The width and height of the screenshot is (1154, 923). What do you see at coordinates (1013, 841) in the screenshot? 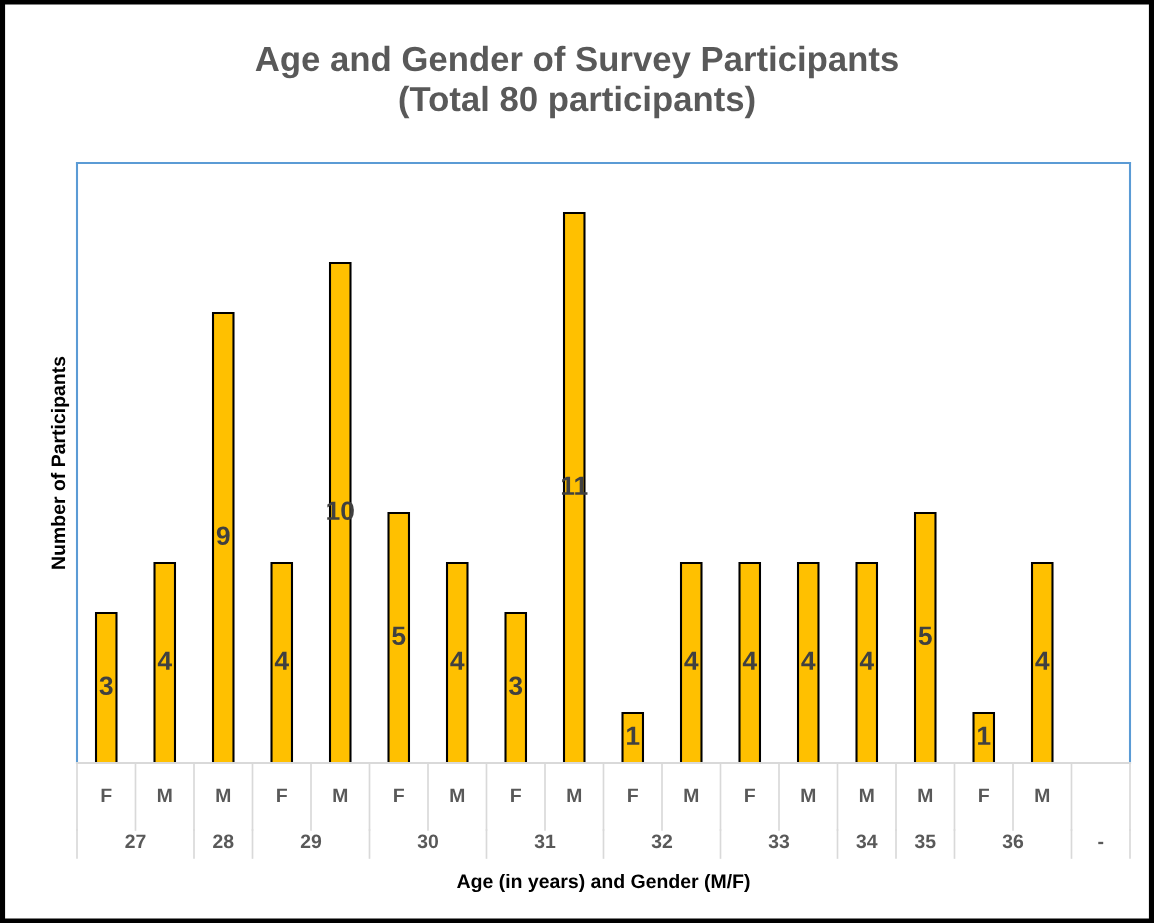
I see `text: 36` at bounding box center [1013, 841].